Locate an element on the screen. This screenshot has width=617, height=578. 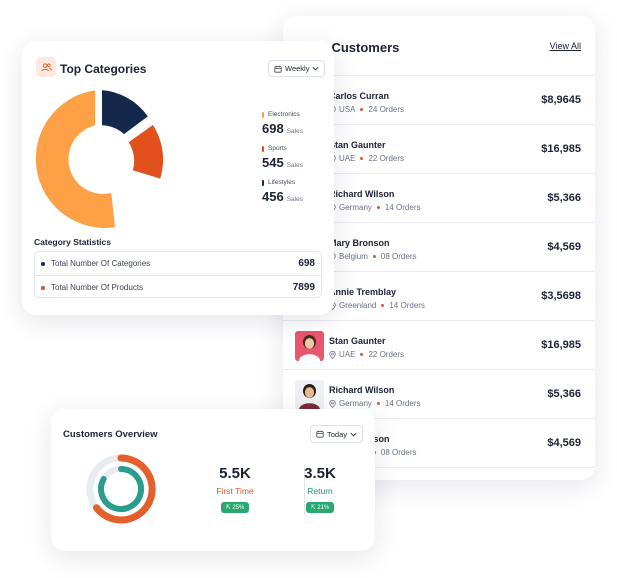
first-time-value: 5.5K is located at coordinates (235, 473).